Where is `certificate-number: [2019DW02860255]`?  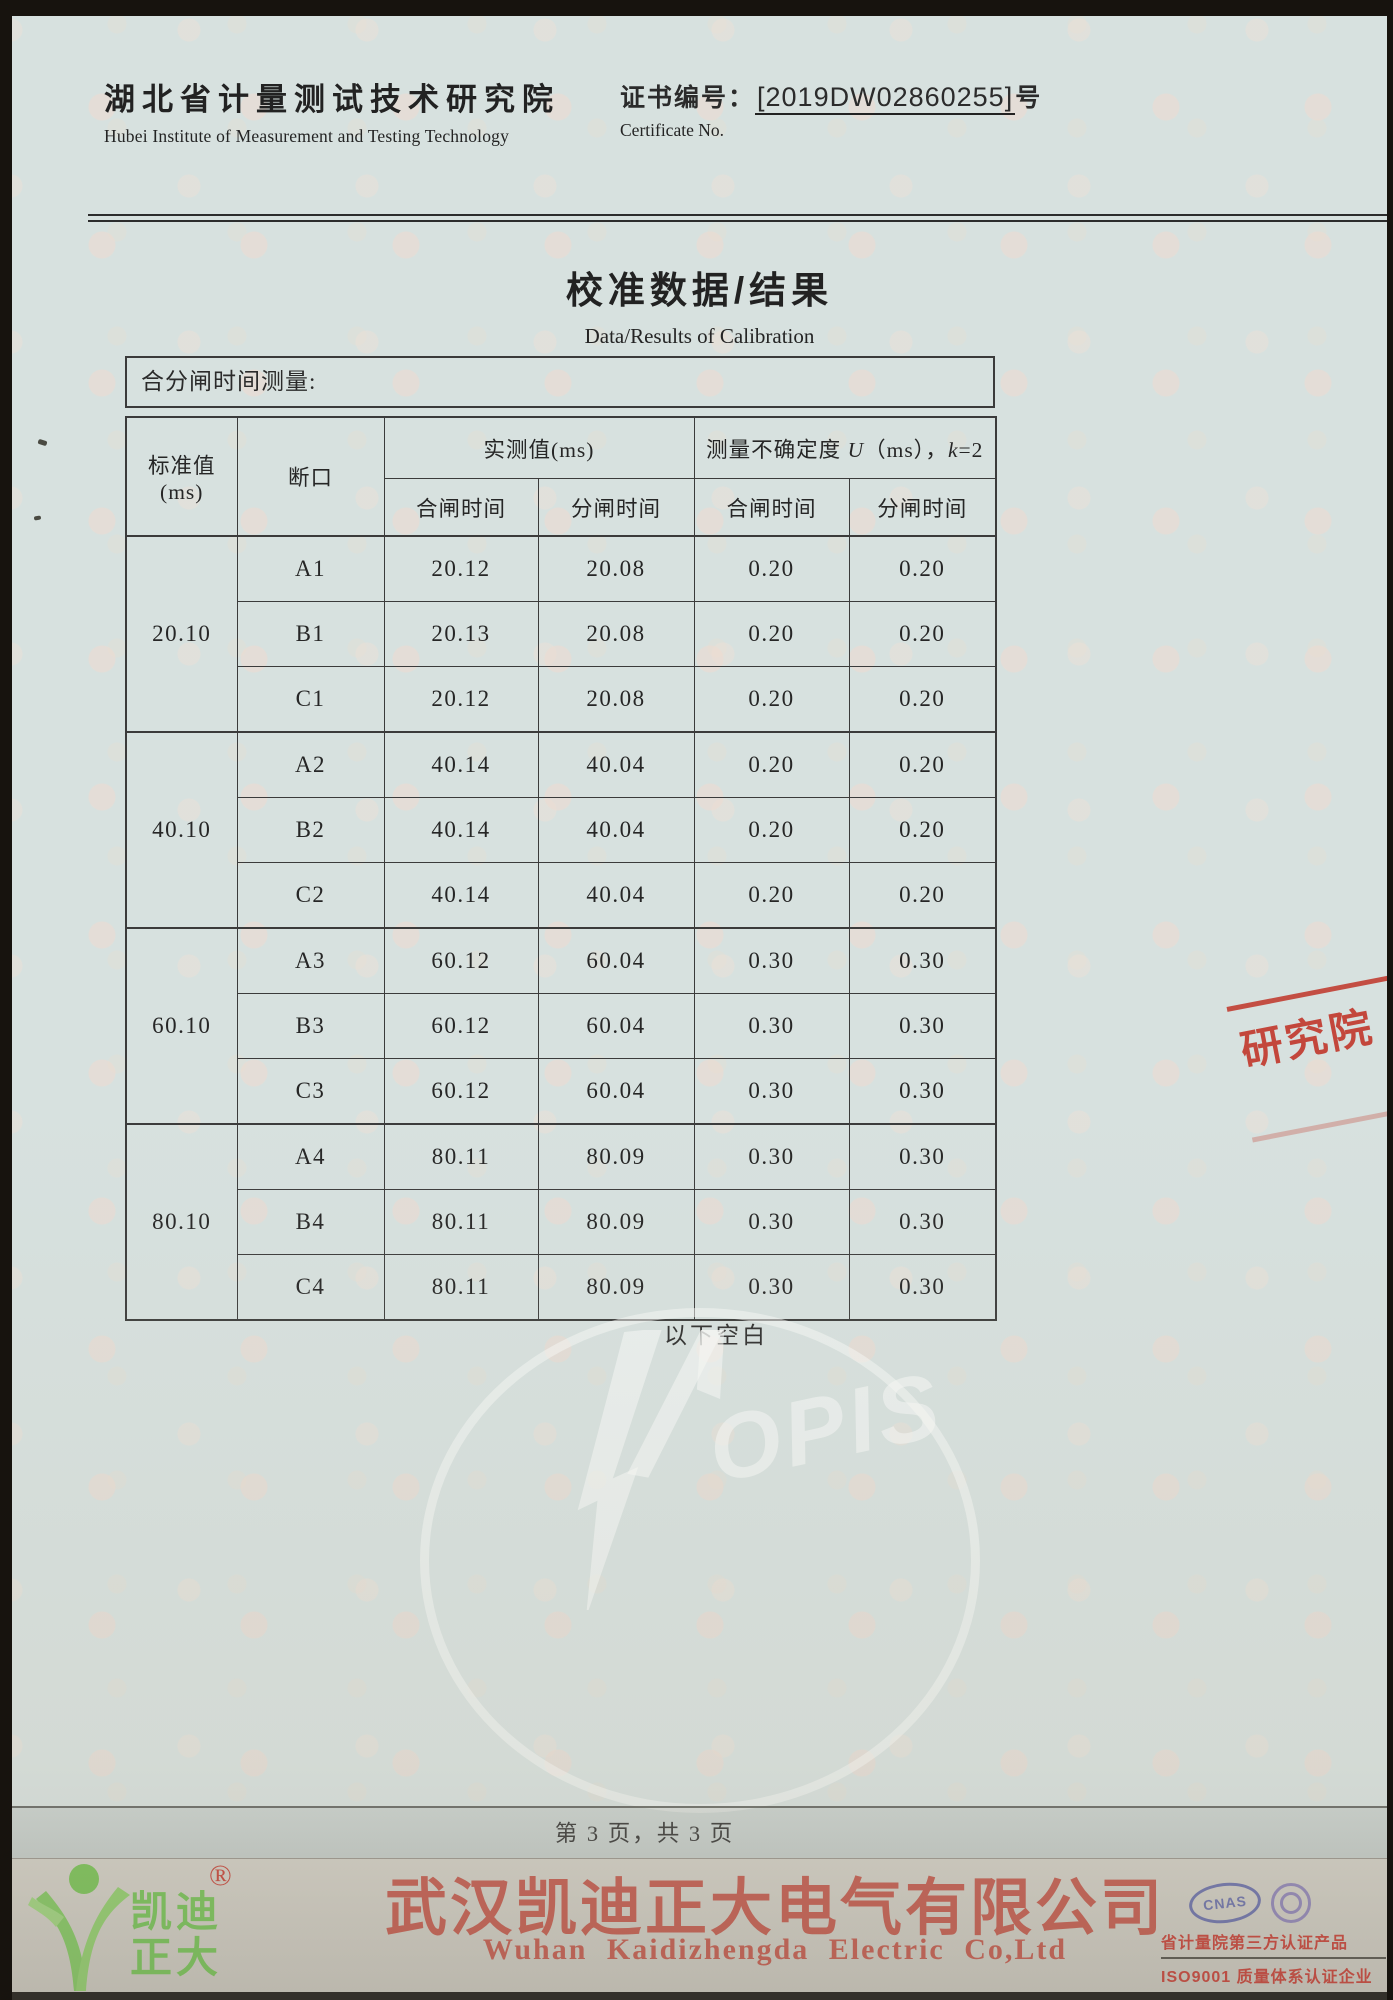 certificate-number: [2019DW02860255] is located at coordinates (885, 98).